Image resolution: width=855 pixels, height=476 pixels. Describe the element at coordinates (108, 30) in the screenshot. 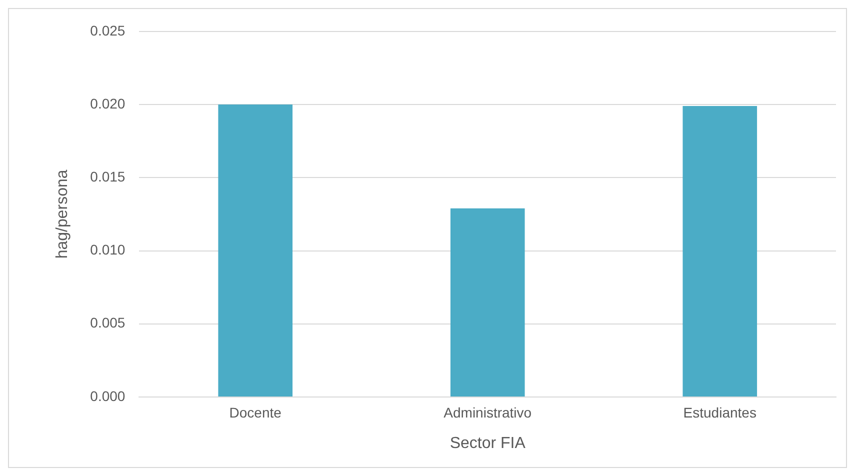

I see `y-tick-label: 0.025` at that location.